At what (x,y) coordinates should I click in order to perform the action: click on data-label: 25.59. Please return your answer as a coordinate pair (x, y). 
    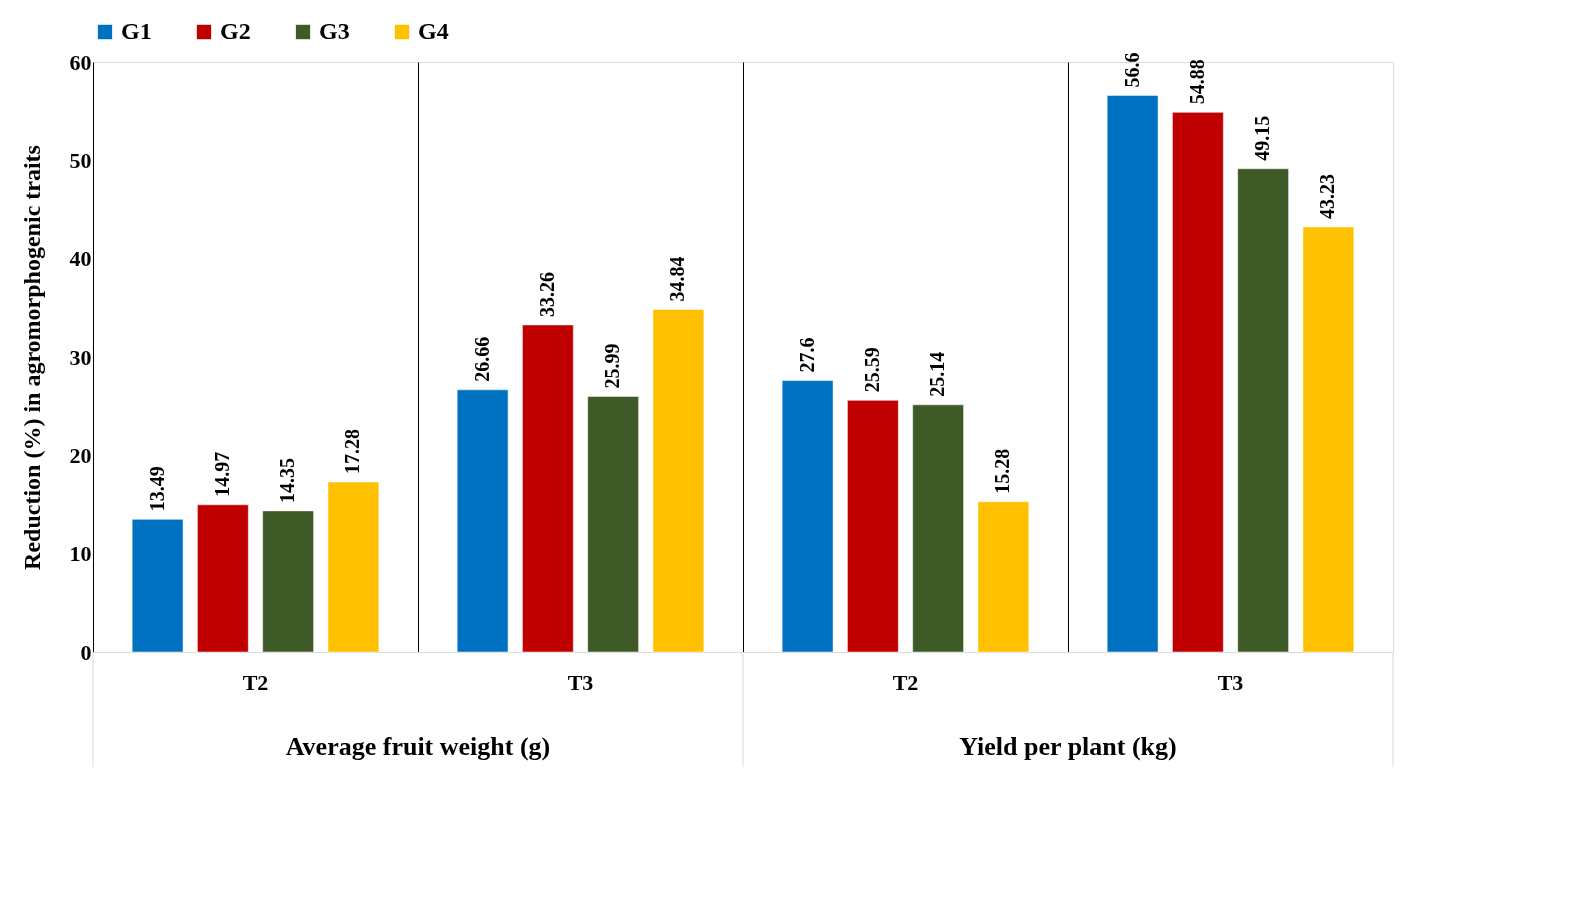
    Looking at the image, I should click on (871, 370).